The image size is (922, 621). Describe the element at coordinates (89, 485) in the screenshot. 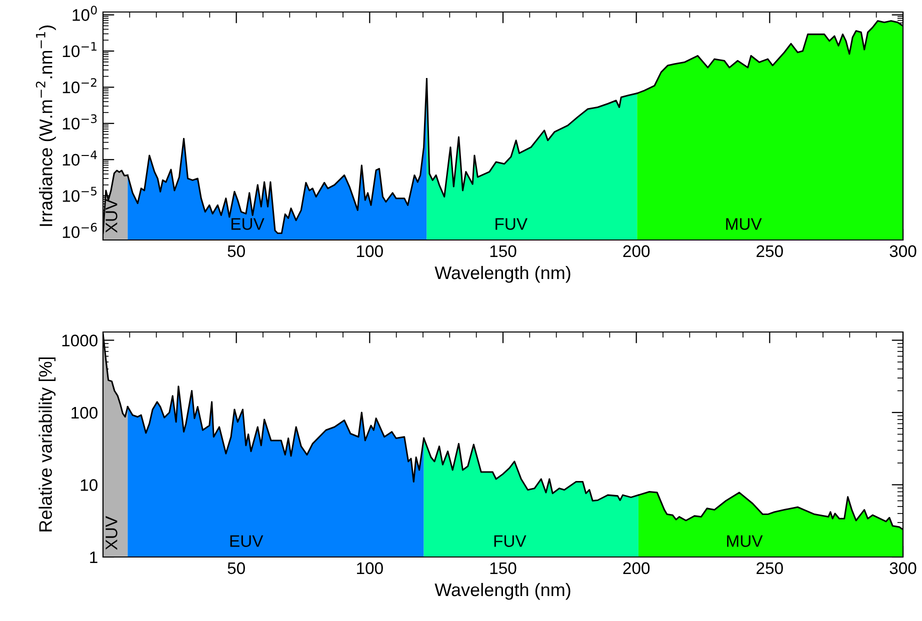

I see `y-tick-label: 10` at that location.